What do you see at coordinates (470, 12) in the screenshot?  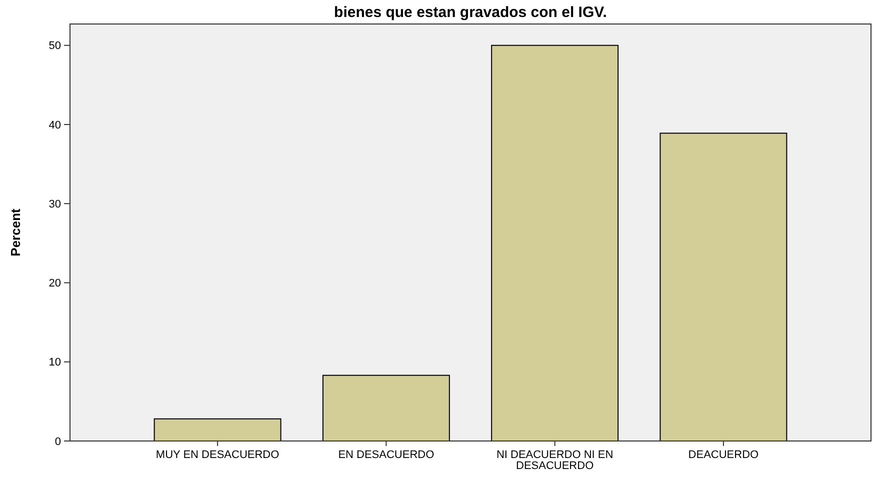 I see `chart-title: bienes que estan gravados con el IGV.` at bounding box center [470, 12].